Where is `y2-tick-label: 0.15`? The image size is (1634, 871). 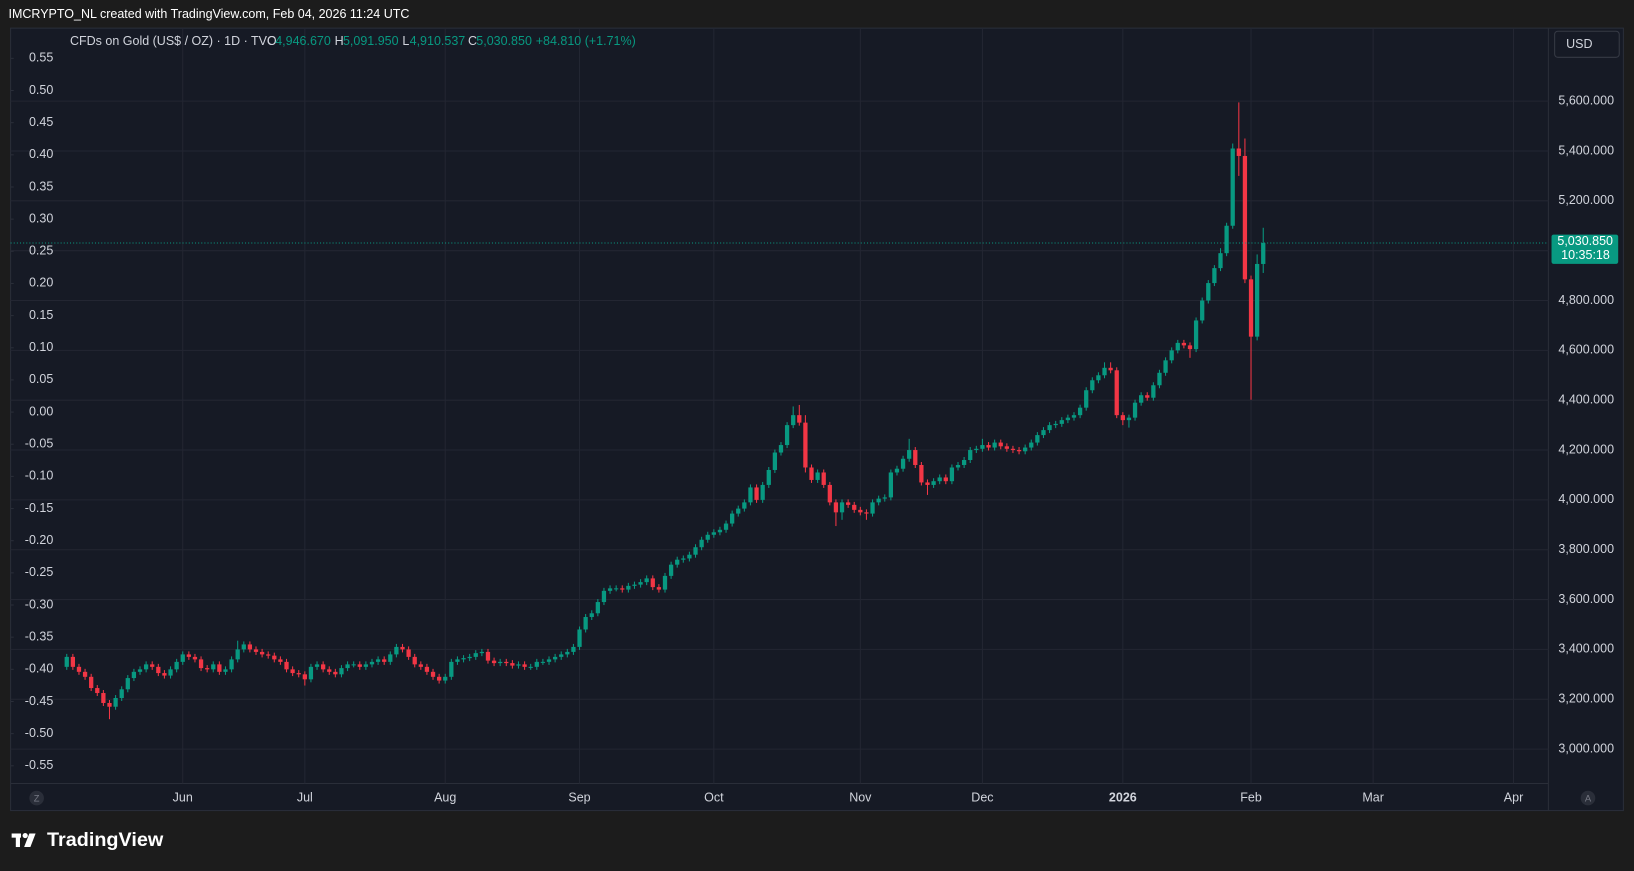 y2-tick-label: 0.15 is located at coordinates (41, 315).